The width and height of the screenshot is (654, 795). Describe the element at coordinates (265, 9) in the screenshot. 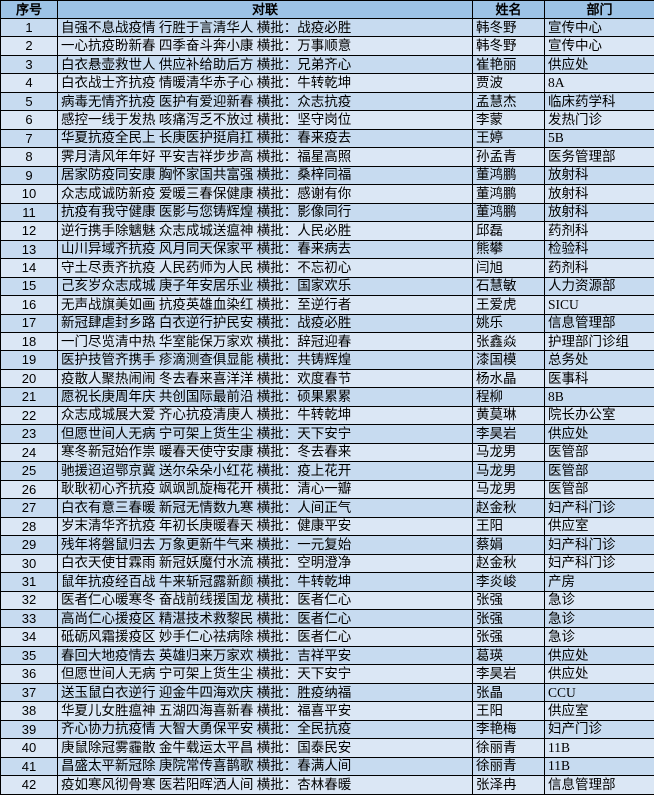

I see `header-cell-couplet: 对联` at that location.